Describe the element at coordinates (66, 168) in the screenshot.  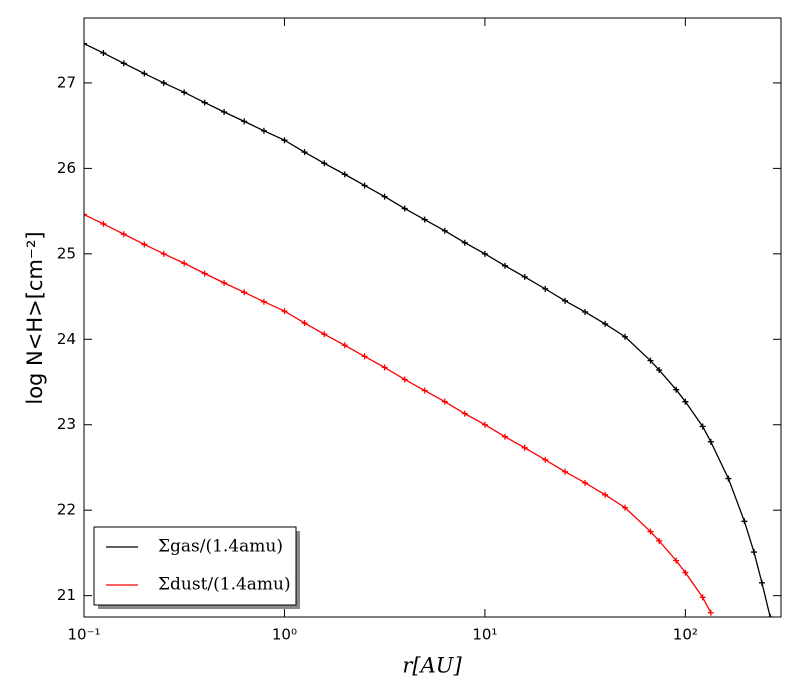
I see `y-tick-label: 26` at that location.